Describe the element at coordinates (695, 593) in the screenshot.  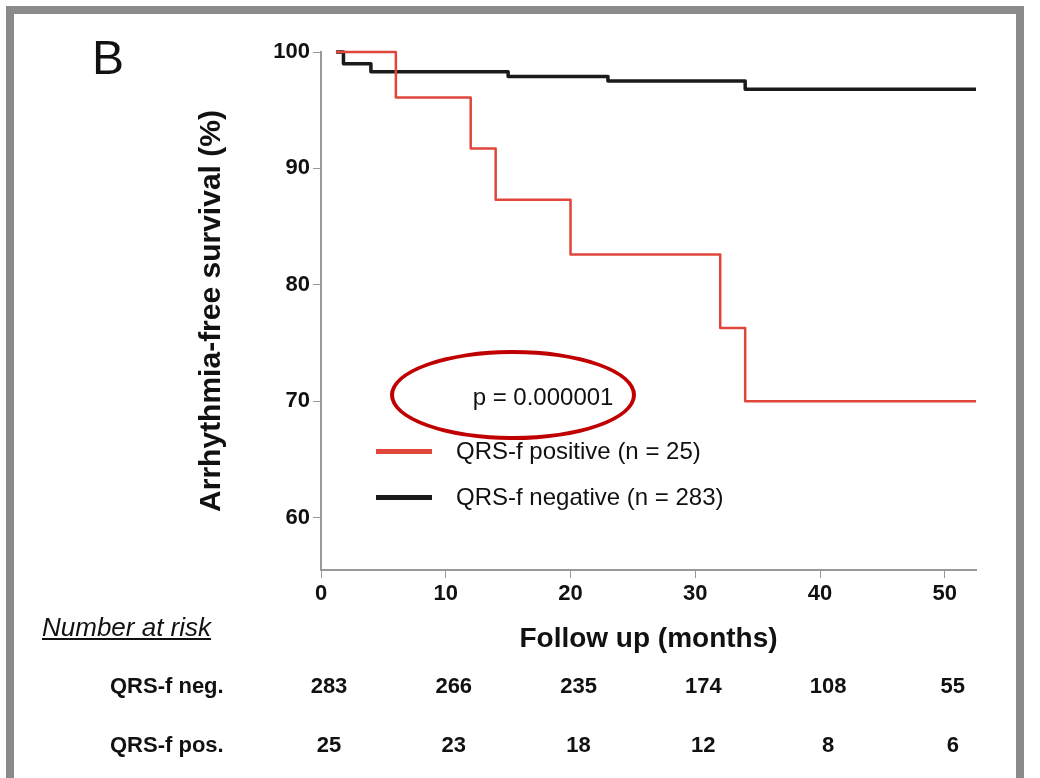
I see `x-tick-label: 30` at that location.